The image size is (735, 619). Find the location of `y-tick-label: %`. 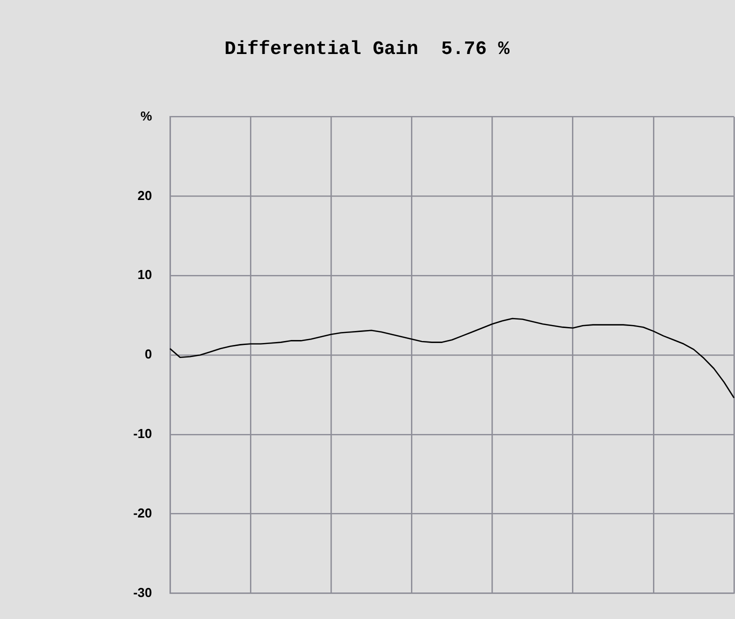

y-tick-label: % is located at coordinates (146, 116).